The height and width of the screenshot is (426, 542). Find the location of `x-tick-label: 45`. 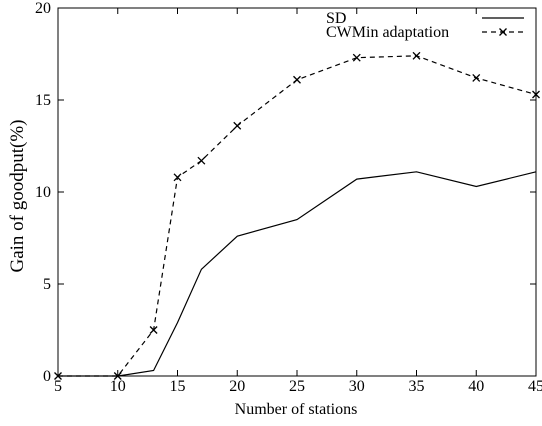

x-tick-label: 45 is located at coordinates (535, 386).